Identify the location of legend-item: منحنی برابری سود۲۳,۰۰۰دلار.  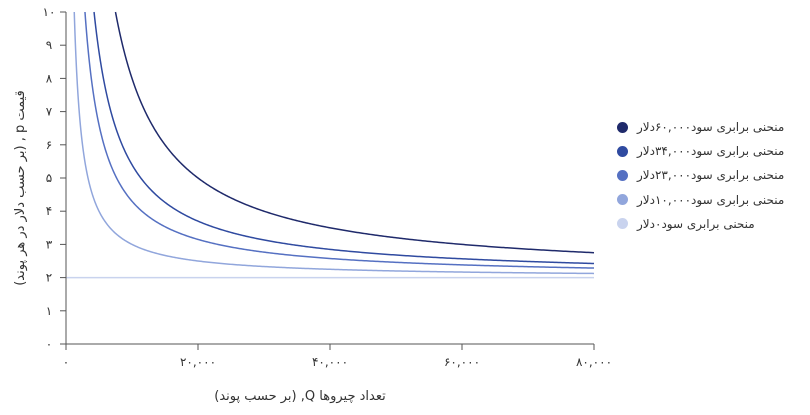
(712, 175).